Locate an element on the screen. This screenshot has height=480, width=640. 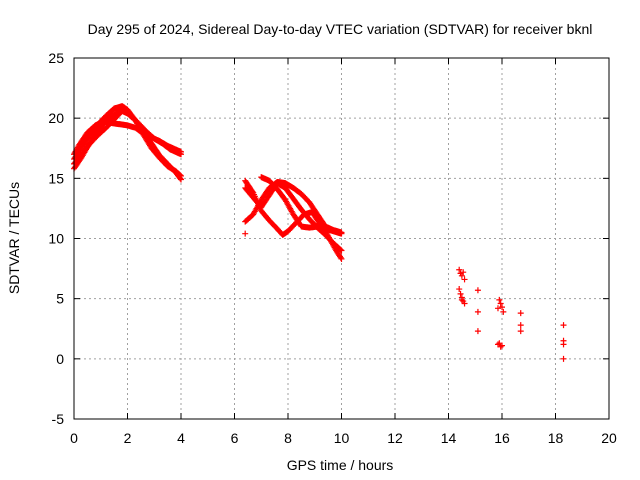
y-tick-label: 15 is located at coordinates (56, 178).